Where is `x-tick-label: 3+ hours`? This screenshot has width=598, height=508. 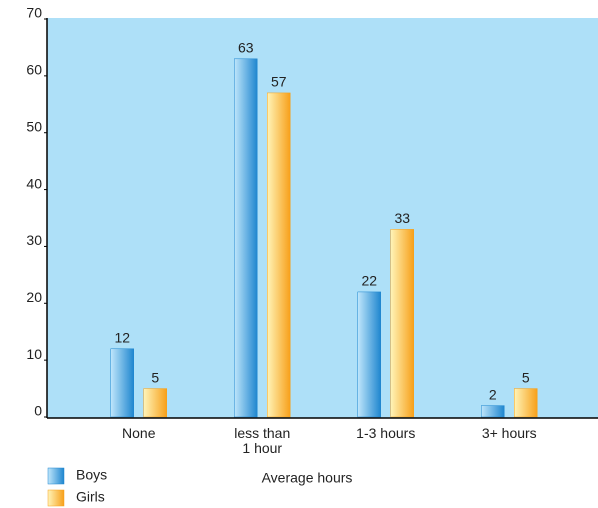 x-tick-label: 3+ hours is located at coordinates (509, 433).